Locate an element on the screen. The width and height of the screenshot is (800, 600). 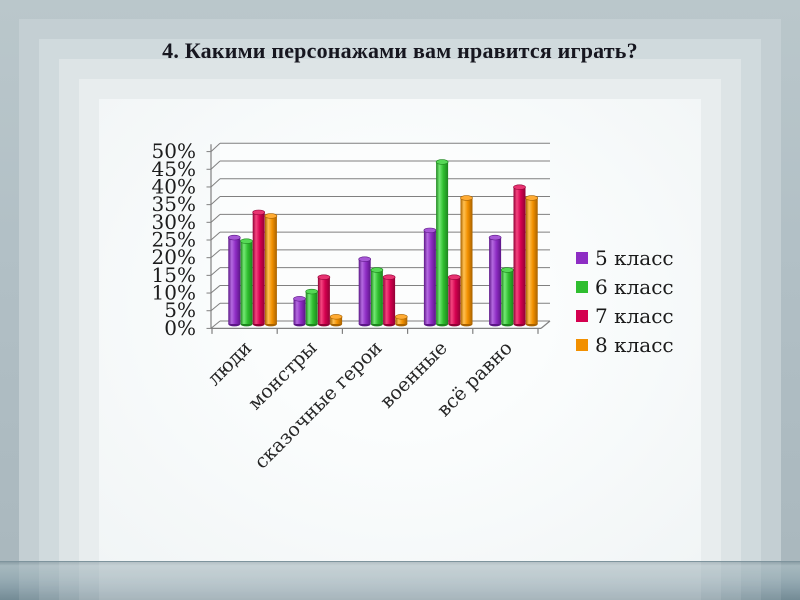
x-axis-category-label: сказочные герои is located at coordinates (318, 405).